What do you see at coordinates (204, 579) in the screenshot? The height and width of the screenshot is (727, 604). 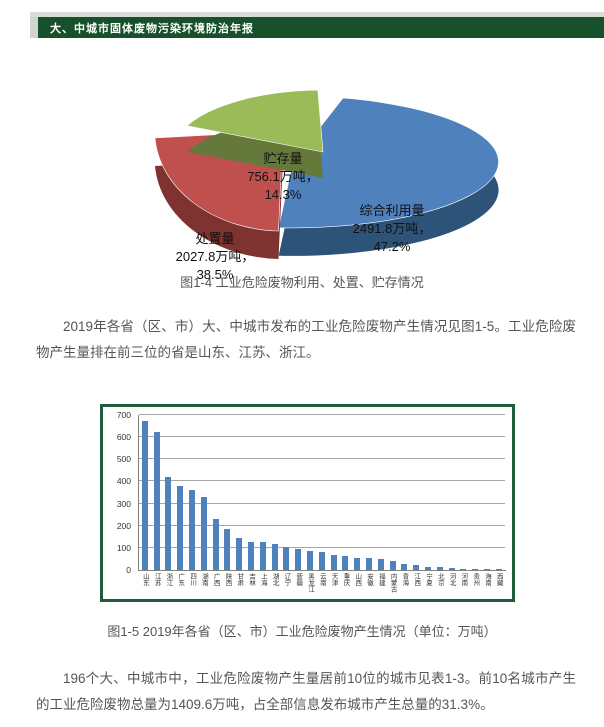 I see `x-label-湖南: 湖南` at bounding box center [204, 579].